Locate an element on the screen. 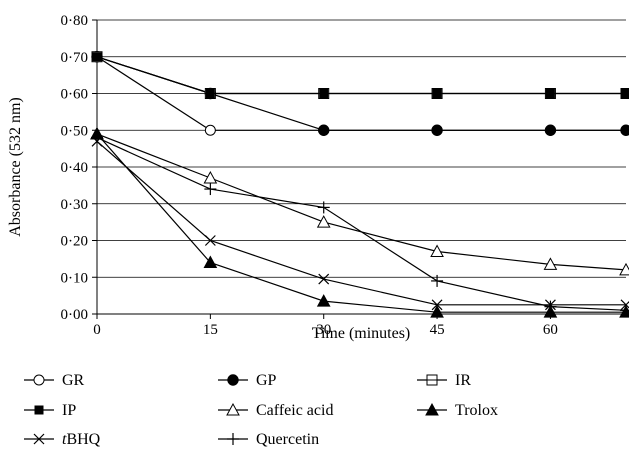 This screenshot has width=629, height=454. x-tick-label: 30 is located at coordinates (323, 330).